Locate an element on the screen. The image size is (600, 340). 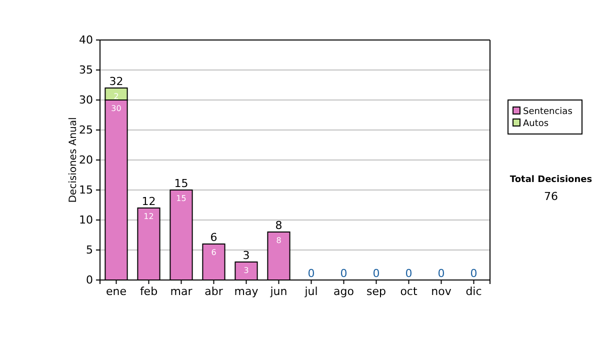
y-tick-label: 5 is located at coordinates (89, 250).